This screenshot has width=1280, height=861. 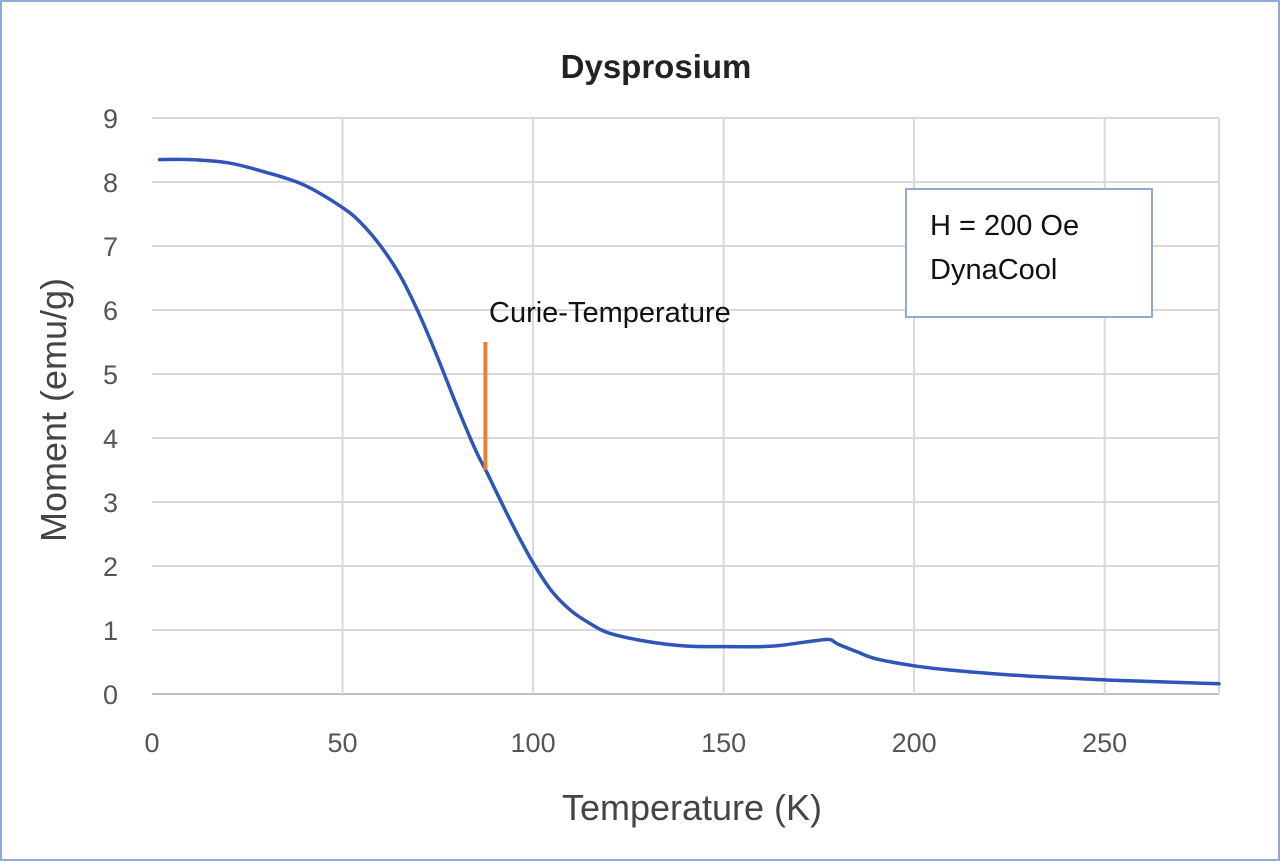 I want to click on annotation-box-border, so click(x=1029, y=253).